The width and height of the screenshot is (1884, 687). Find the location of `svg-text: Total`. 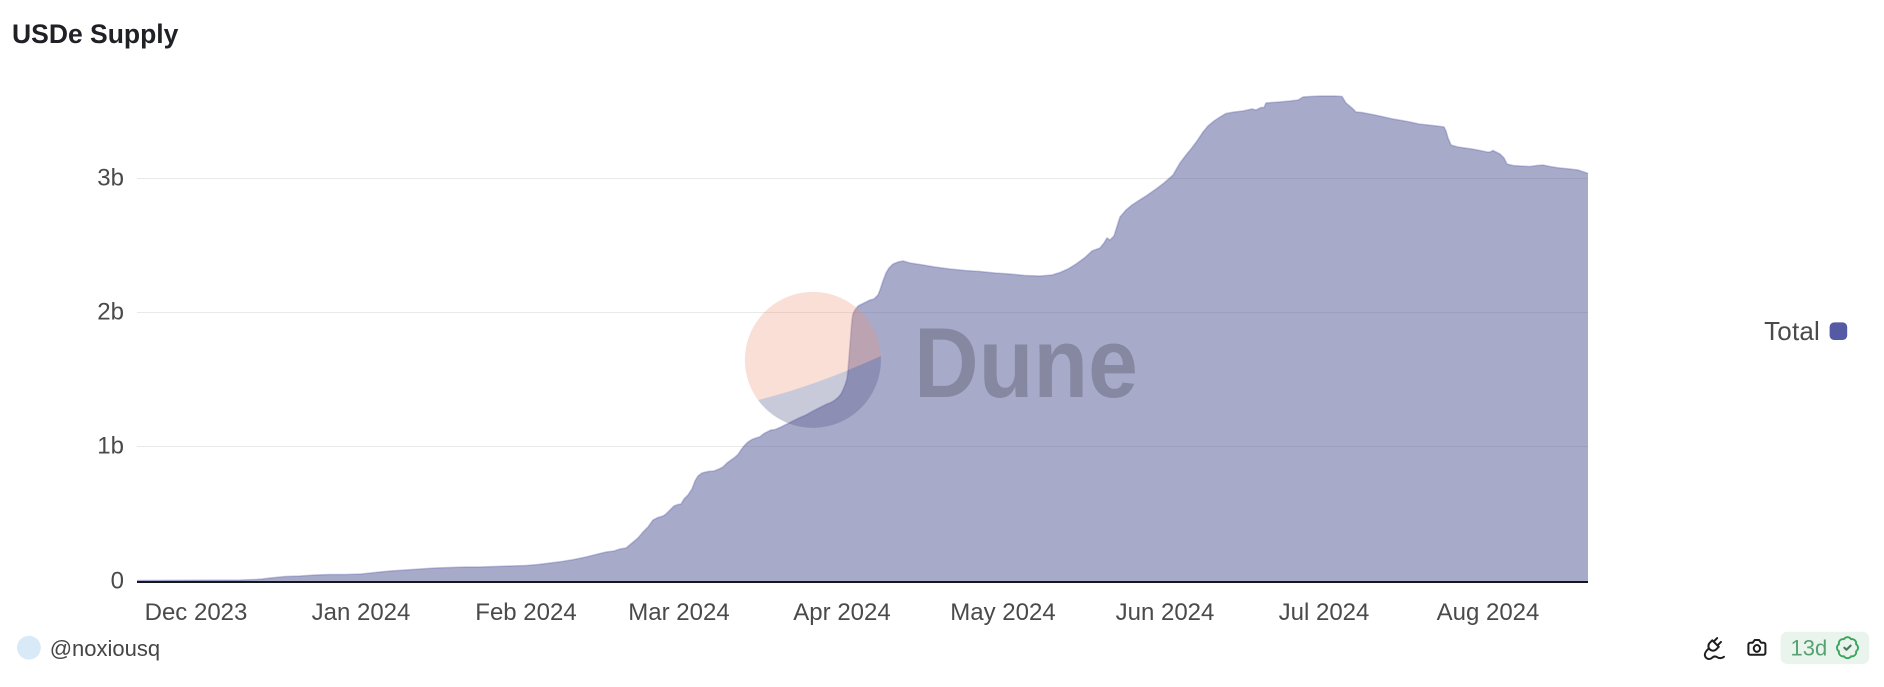

svg-text: Total is located at coordinates (1792, 331).